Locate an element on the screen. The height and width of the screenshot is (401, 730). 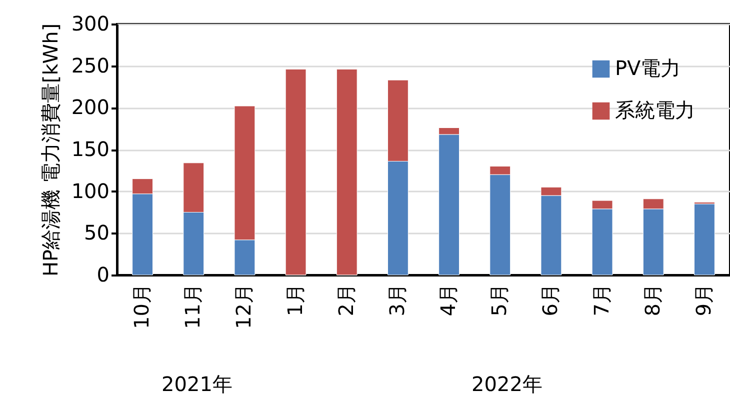
legend-label: 系統電力 is located at coordinates (655, 110).